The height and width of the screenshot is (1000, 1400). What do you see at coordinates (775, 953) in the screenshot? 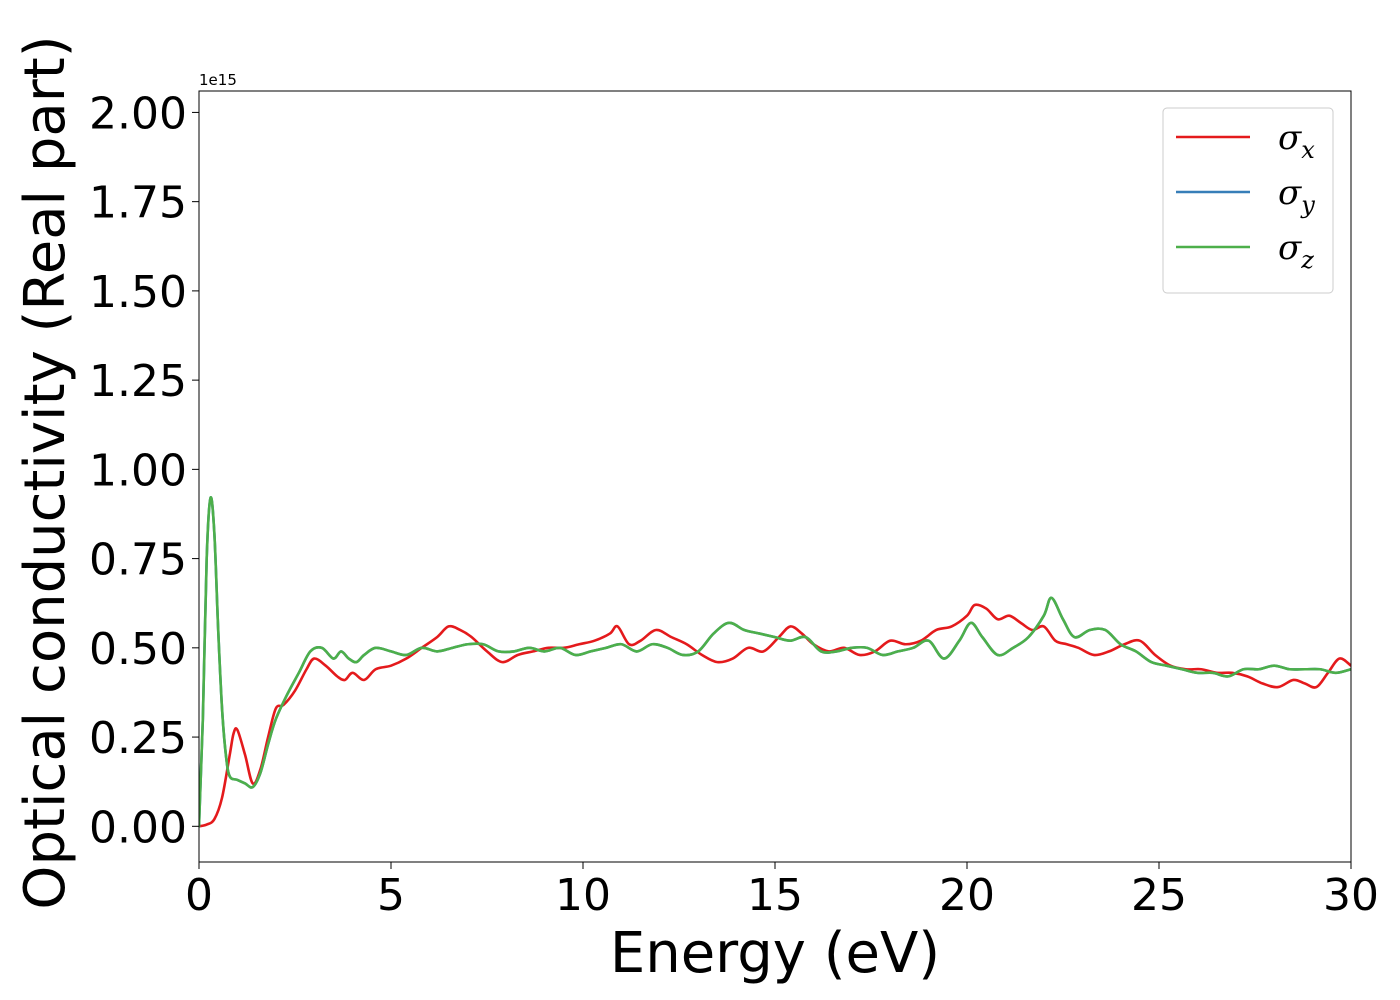
I see `x-axis-label: Energy (eV)` at bounding box center [775, 953].